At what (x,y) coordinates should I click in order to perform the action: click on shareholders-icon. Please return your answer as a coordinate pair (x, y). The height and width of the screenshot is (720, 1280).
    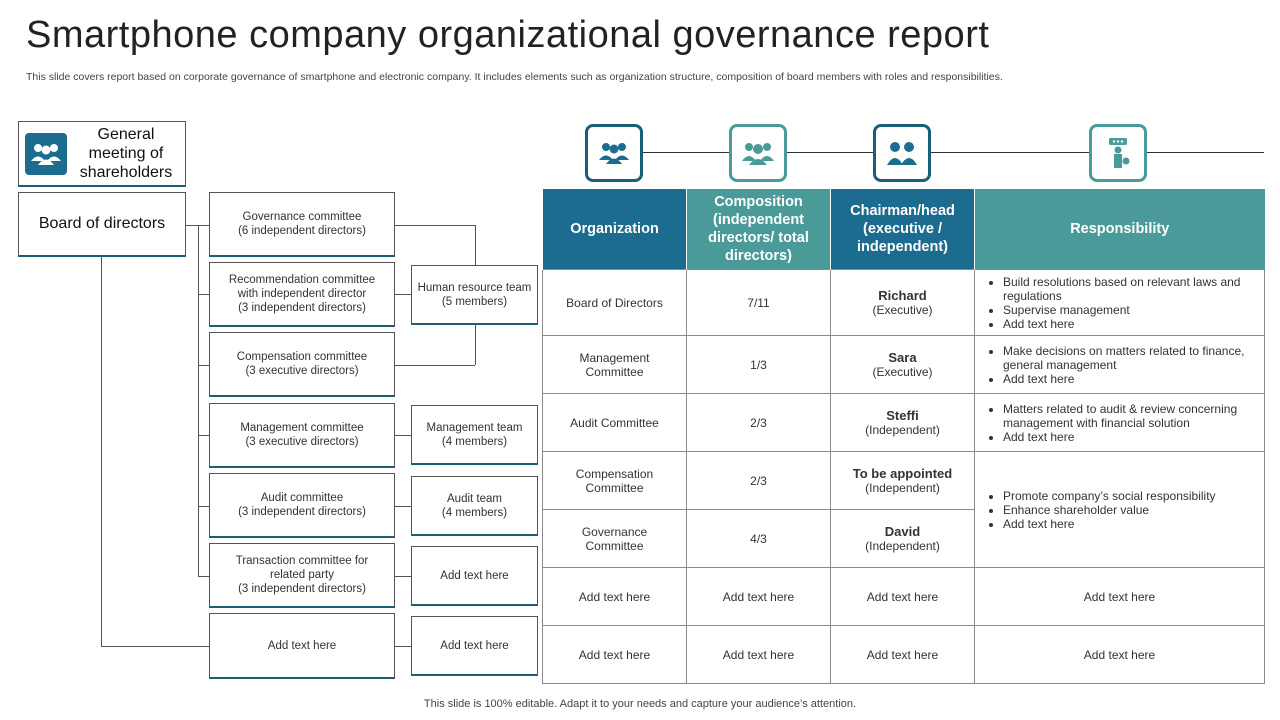
    Looking at the image, I should click on (46, 153).